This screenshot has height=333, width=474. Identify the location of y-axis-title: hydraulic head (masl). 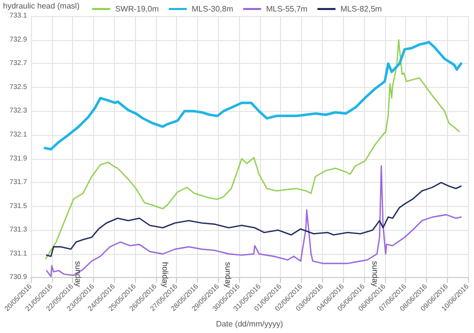
(41, 6).